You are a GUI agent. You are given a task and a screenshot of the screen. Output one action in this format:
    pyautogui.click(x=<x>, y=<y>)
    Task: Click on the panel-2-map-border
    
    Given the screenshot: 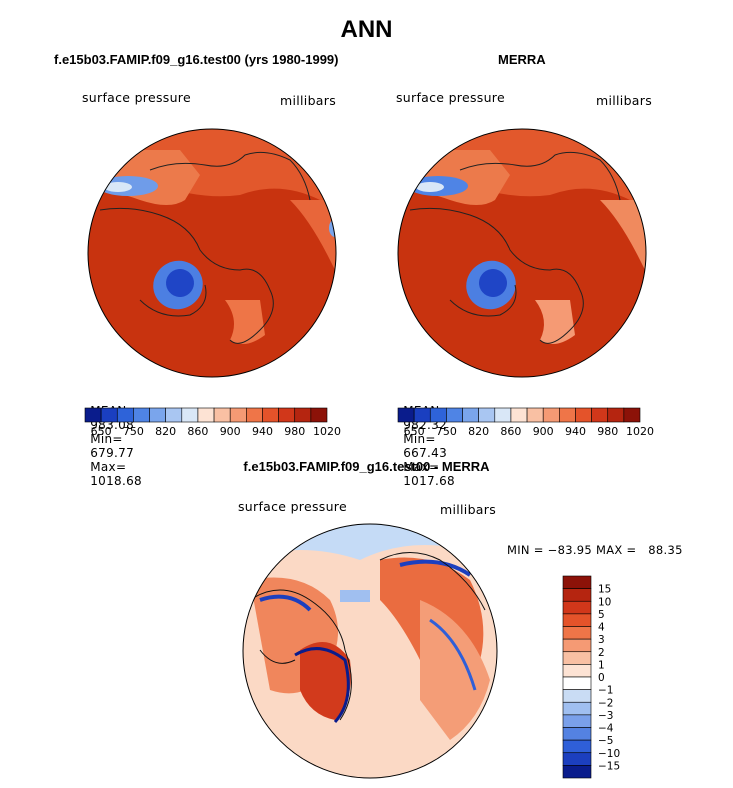 What is the action you would take?
    pyautogui.click(x=522, y=253)
    